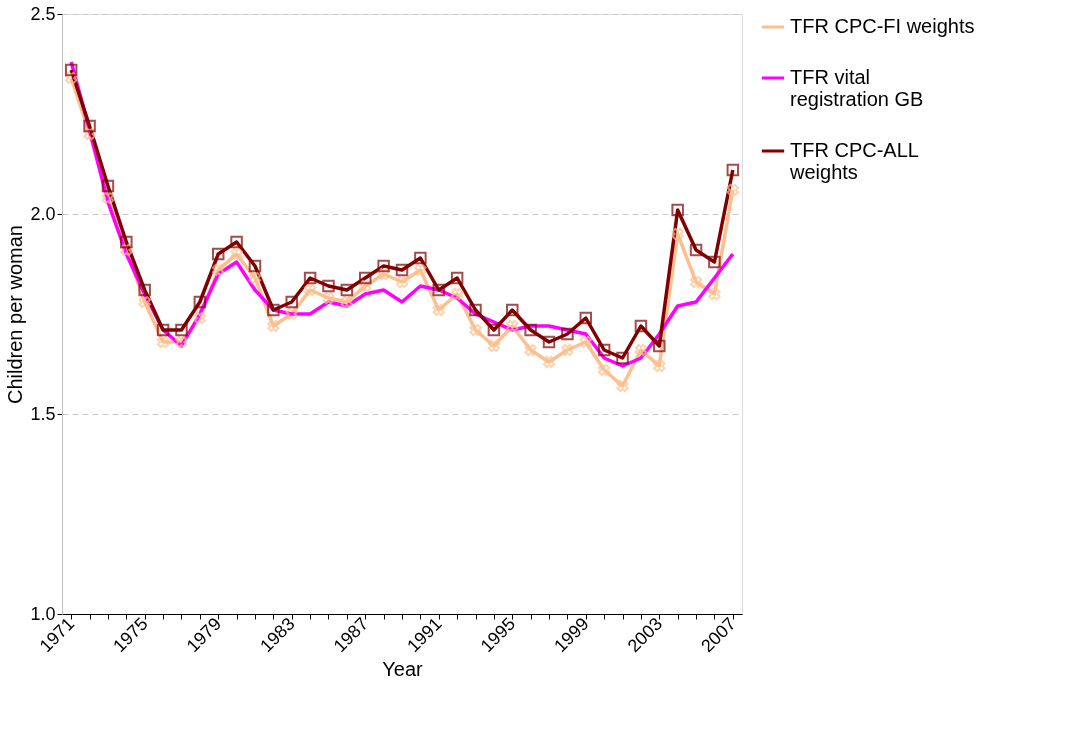  What do you see at coordinates (882, 26) in the screenshot?
I see `legend-label: TFR CPC-FI weights` at bounding box center [882, 26].